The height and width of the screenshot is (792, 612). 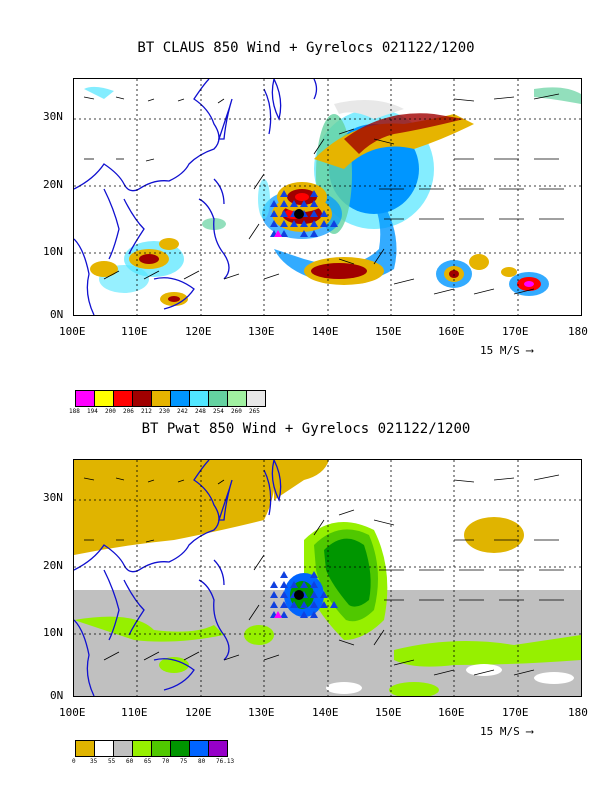 What do you see at coordinates (130, 761) in the screenshot?
I see `legend-value: 60` at bounding box center [130, 761].